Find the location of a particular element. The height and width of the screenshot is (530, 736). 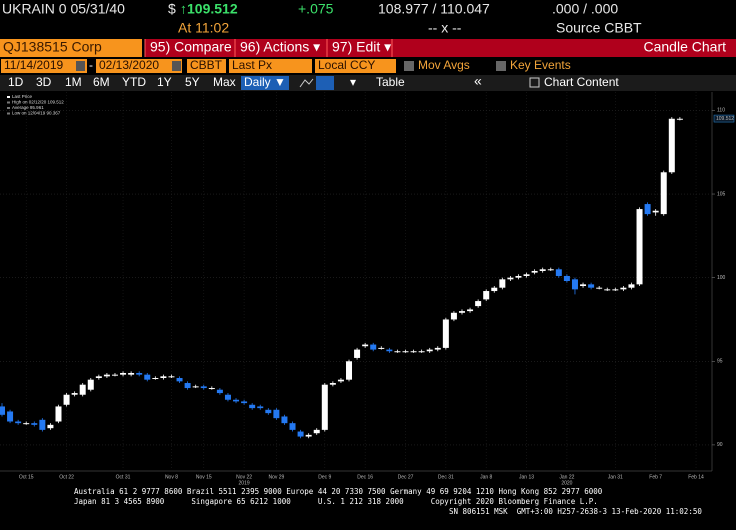

end-date-field is located at coordinates (139, 66).